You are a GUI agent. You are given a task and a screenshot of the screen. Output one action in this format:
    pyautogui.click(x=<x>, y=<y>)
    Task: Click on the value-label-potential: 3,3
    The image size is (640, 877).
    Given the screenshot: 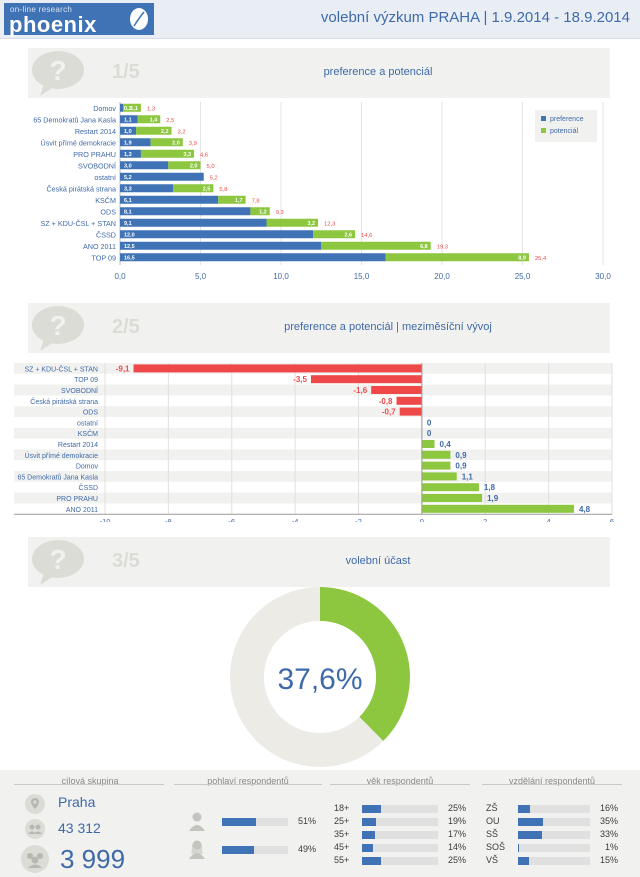 What is the action you would take?
    pyautogui.click(x=187, y=155)
    